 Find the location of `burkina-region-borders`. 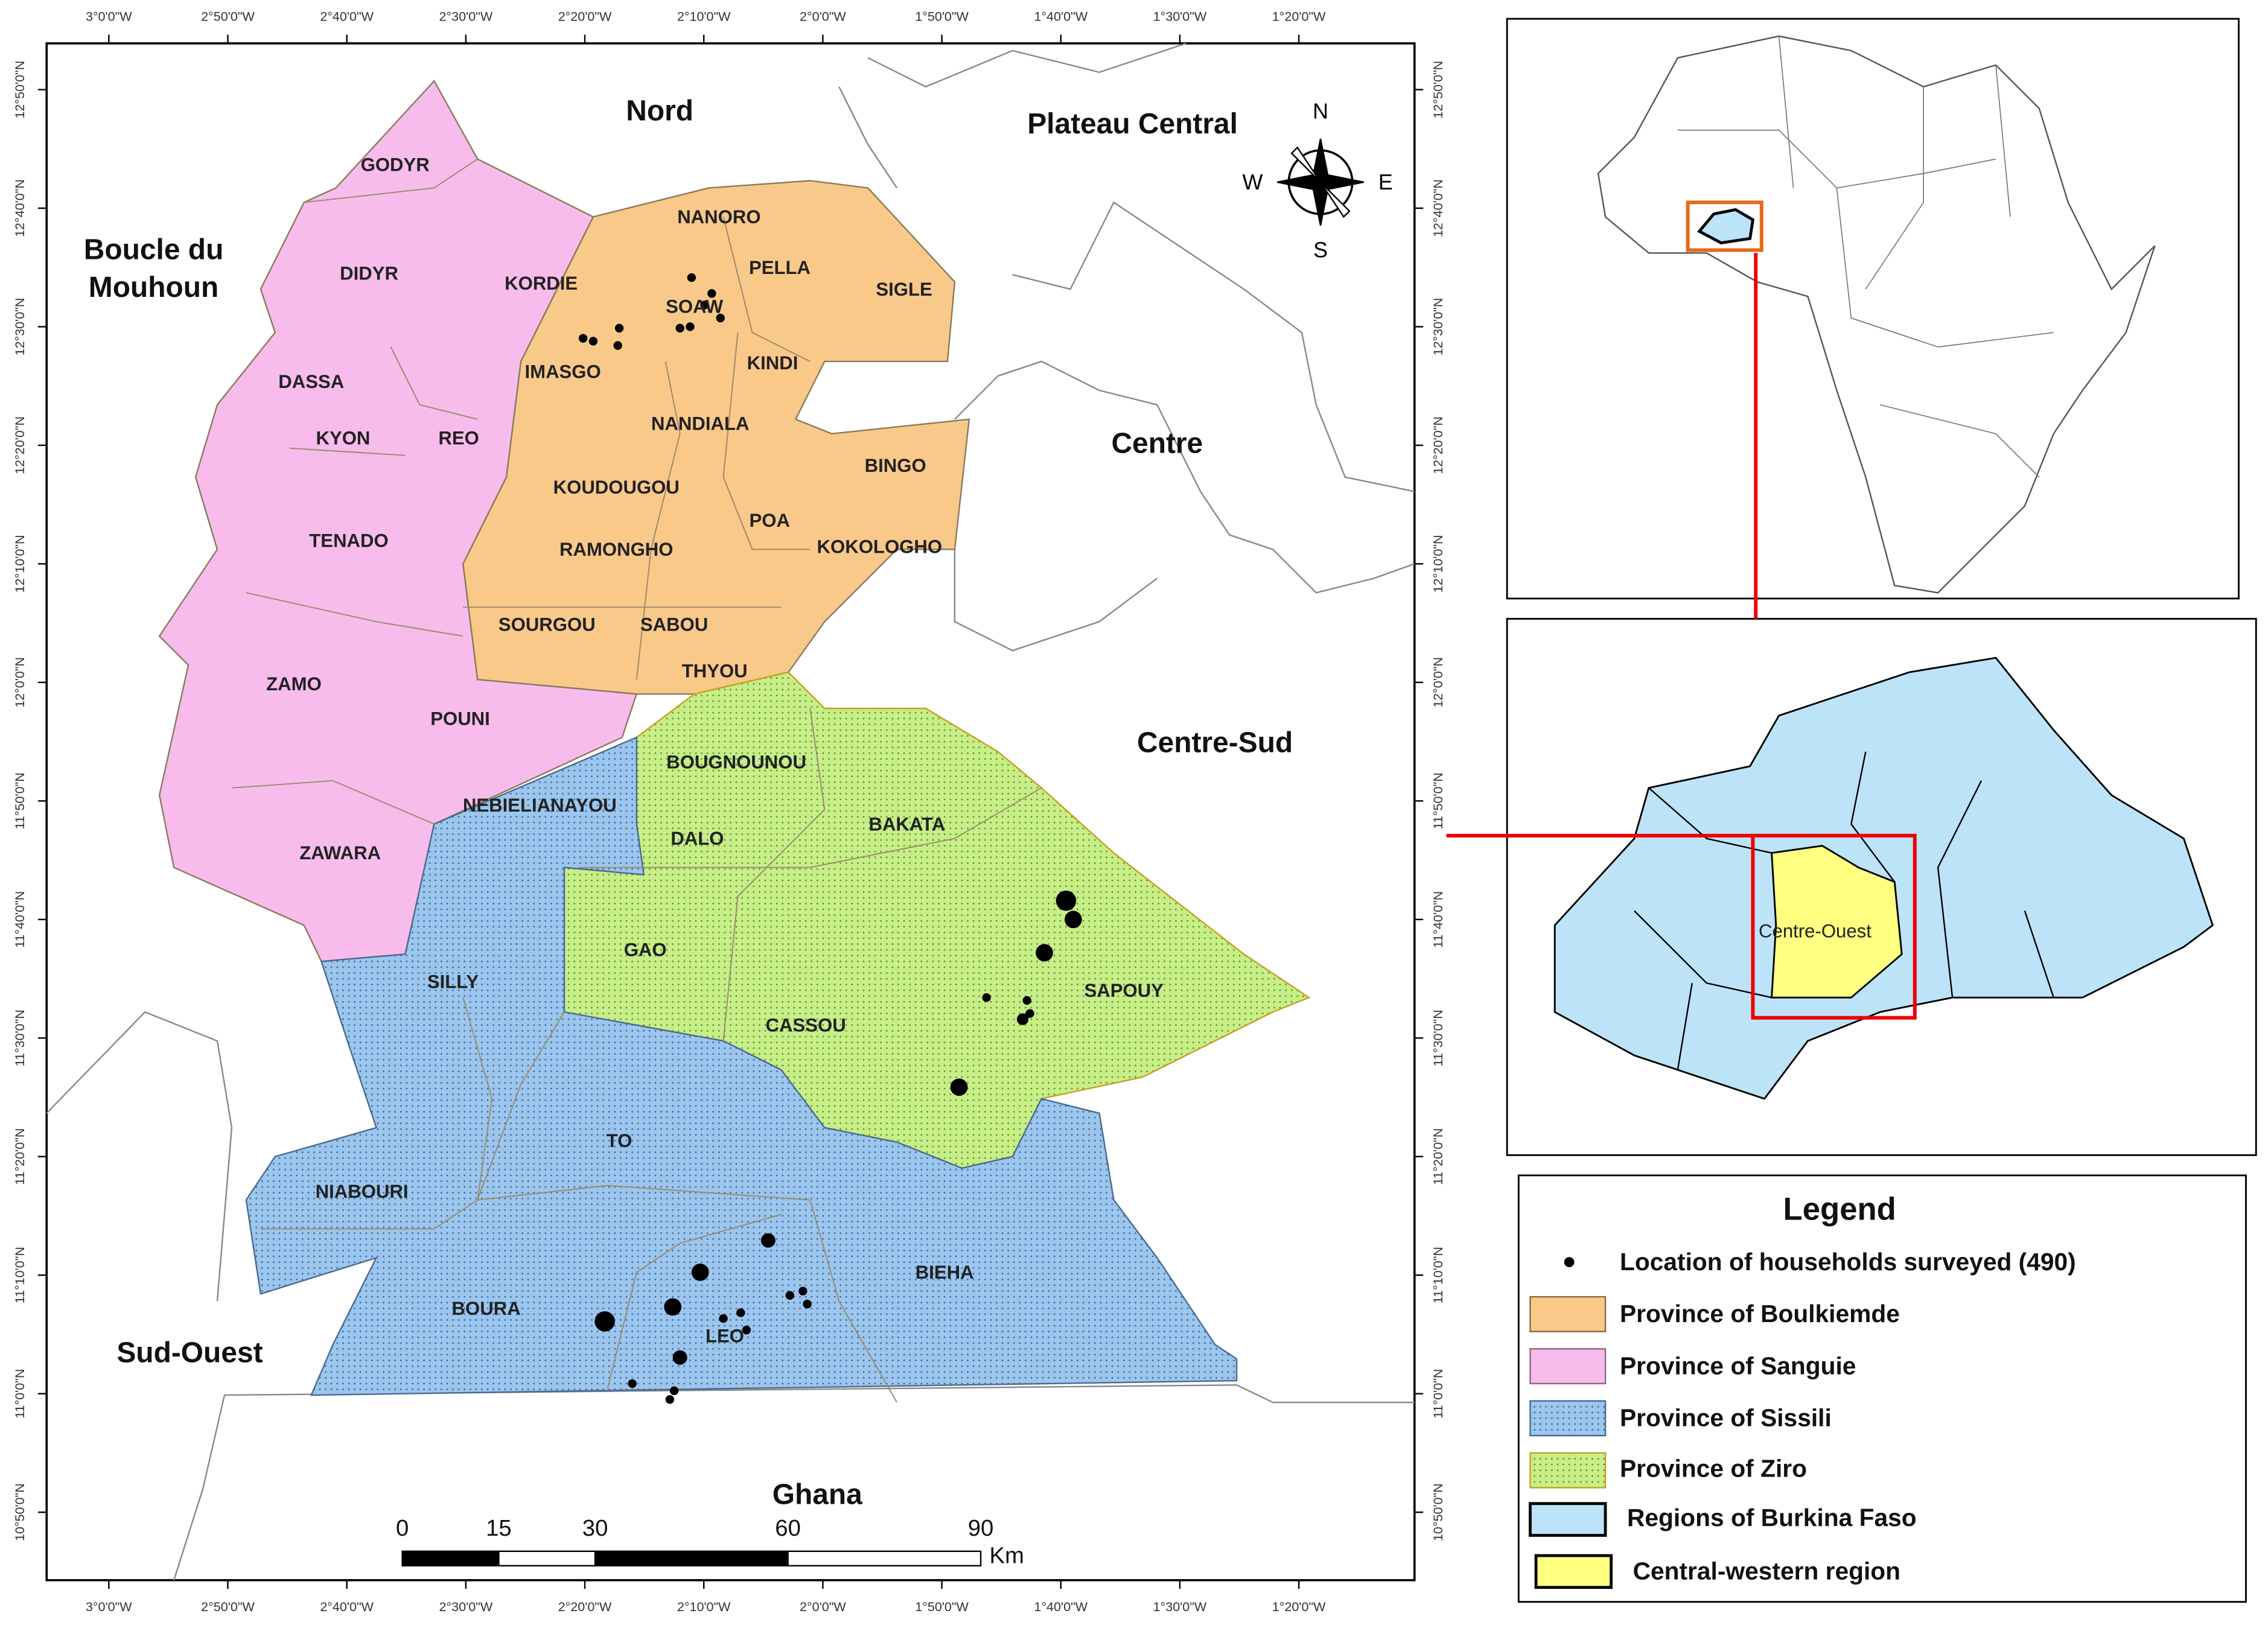

burkina-region-borders is located at coordinates (1844, 910).